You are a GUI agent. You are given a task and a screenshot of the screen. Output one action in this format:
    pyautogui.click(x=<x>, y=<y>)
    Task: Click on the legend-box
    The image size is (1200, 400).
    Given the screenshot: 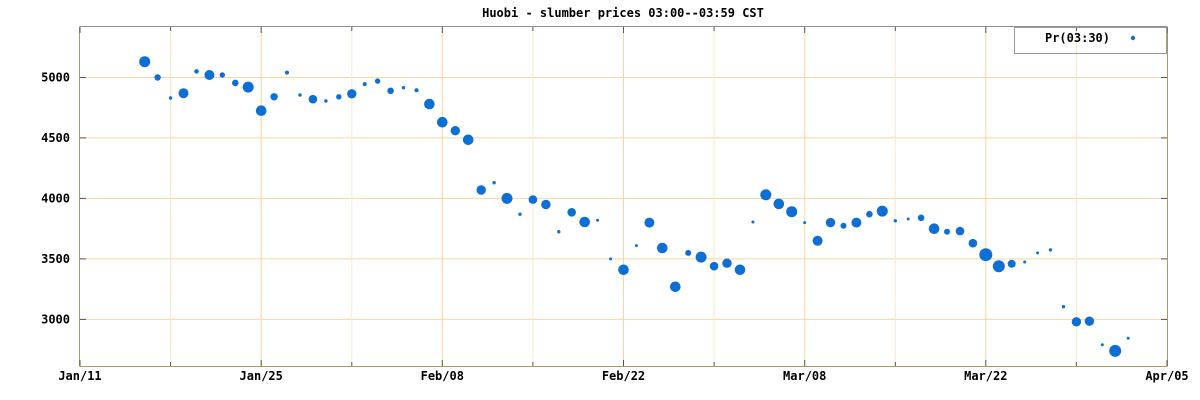 What is the action you would take?
    pyautogui.click(x=1090, y=40)
    